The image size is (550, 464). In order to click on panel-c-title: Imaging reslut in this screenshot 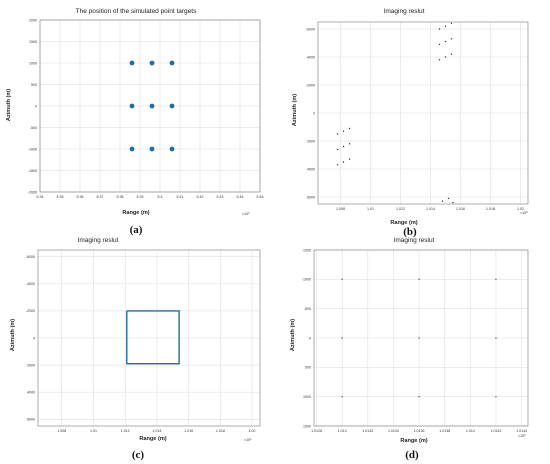, I will do `click(98, 240)`.